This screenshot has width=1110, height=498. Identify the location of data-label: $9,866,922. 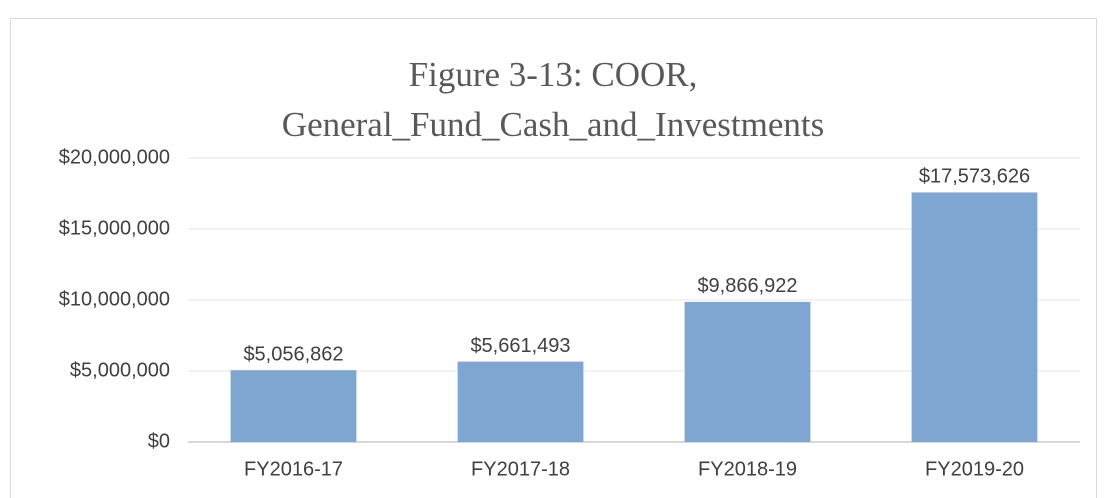
(747, 286).